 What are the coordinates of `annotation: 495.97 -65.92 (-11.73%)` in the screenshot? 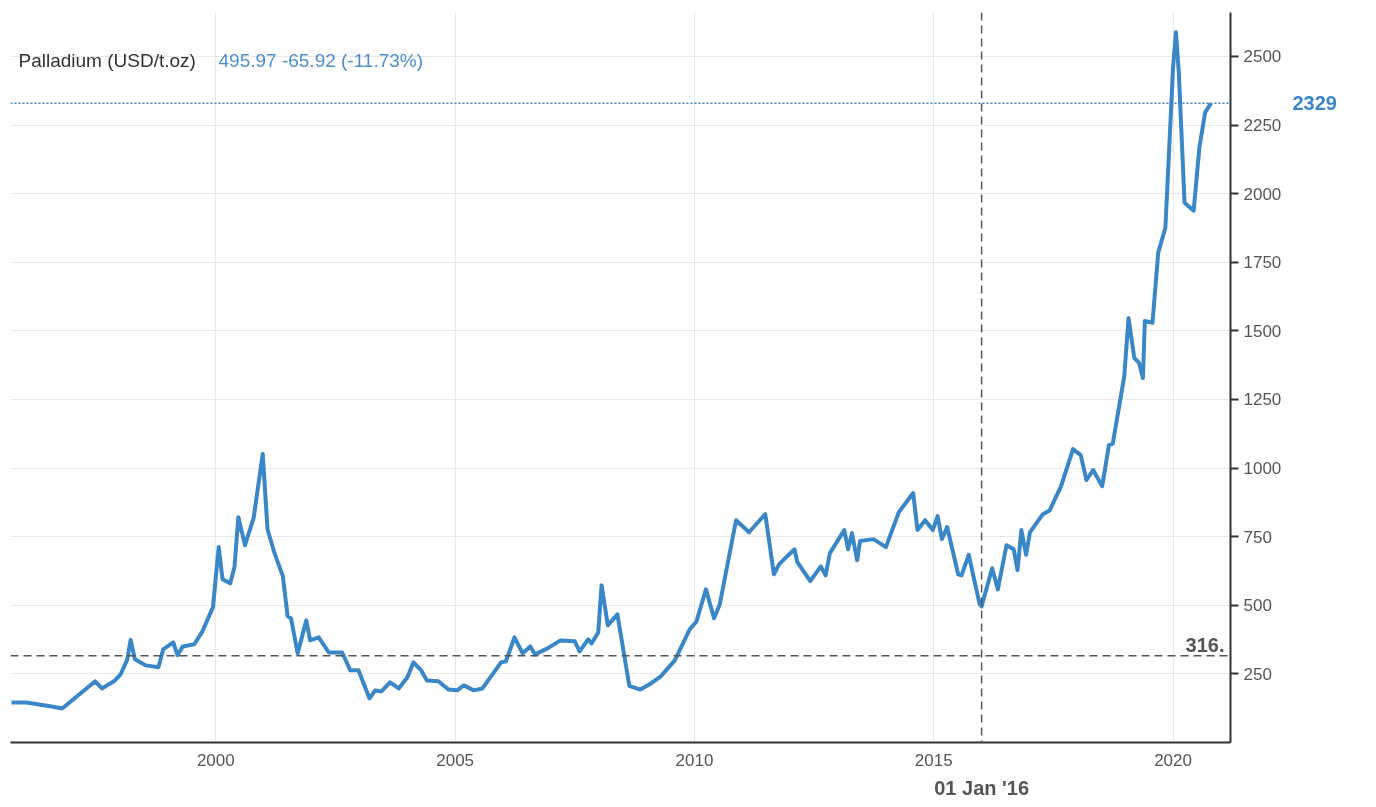 It's located at (321, 60).